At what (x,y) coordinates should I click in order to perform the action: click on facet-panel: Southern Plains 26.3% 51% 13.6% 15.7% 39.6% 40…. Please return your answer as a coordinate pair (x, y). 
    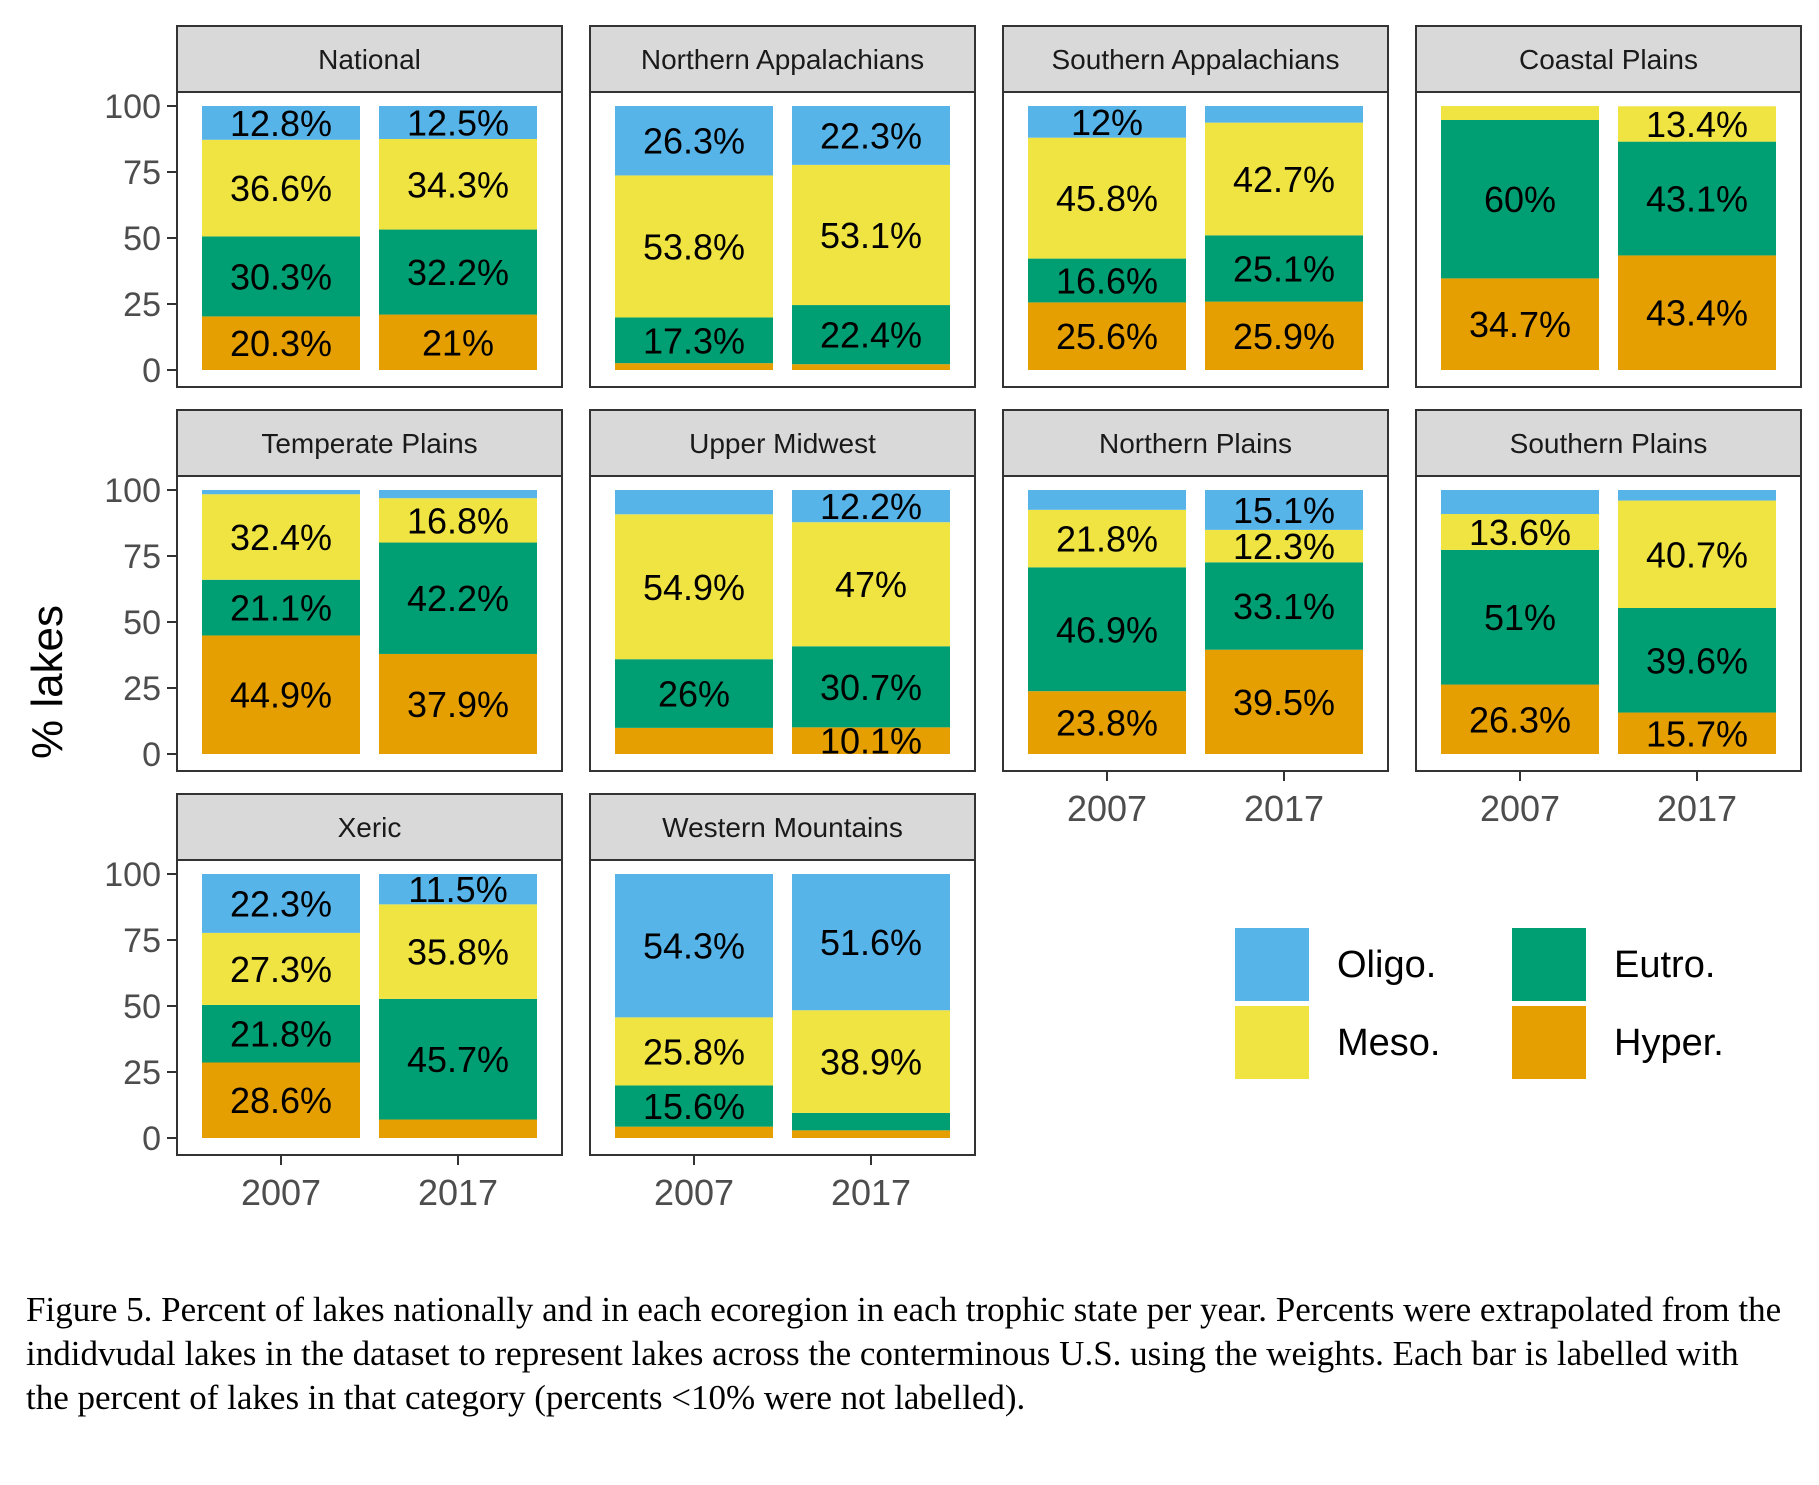
    Looking at the image, I should click on (1608, 619).